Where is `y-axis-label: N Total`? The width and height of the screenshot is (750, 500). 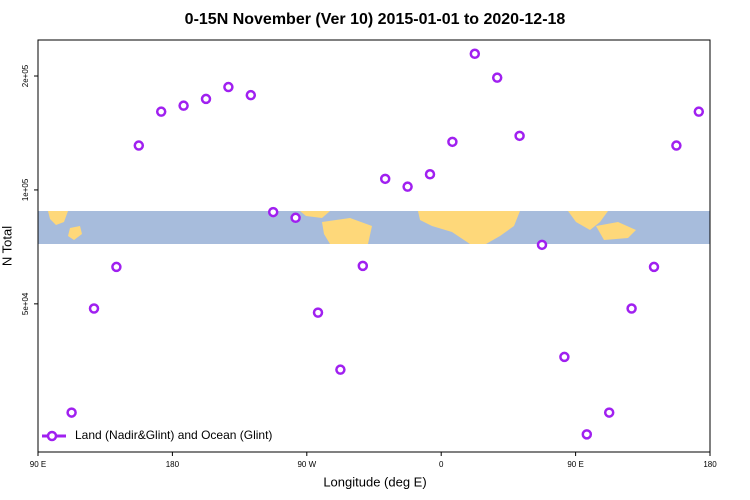
y-axis-label: N Total is located at coordinates (7, 246).